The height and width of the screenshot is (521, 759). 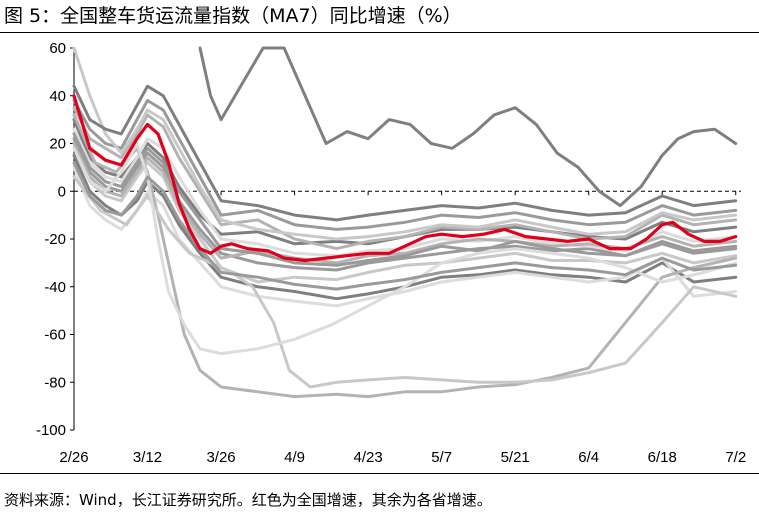 I want to click on x-tick-label: 5/21, so click(x=515, y=457).